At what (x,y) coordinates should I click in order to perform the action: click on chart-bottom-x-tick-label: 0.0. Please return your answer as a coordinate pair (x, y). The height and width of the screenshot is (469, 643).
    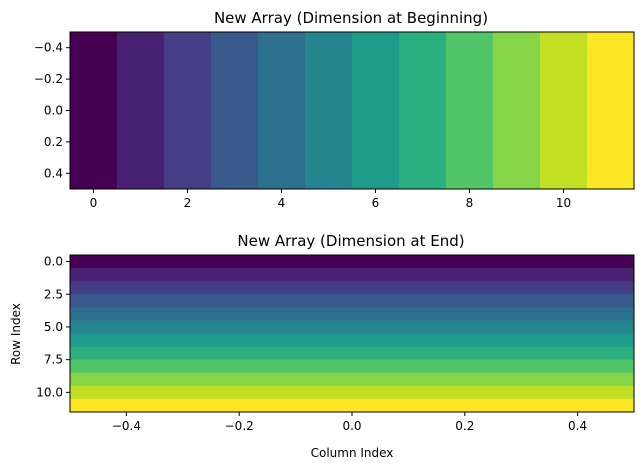
    Looking at the image, I should click on (351, 426).